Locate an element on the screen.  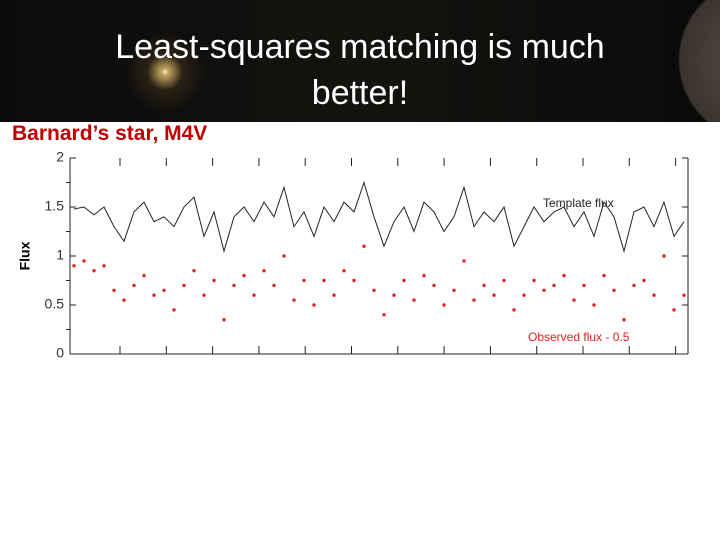
y-tick-label: 0.5 is located at coordinates (55, 304).